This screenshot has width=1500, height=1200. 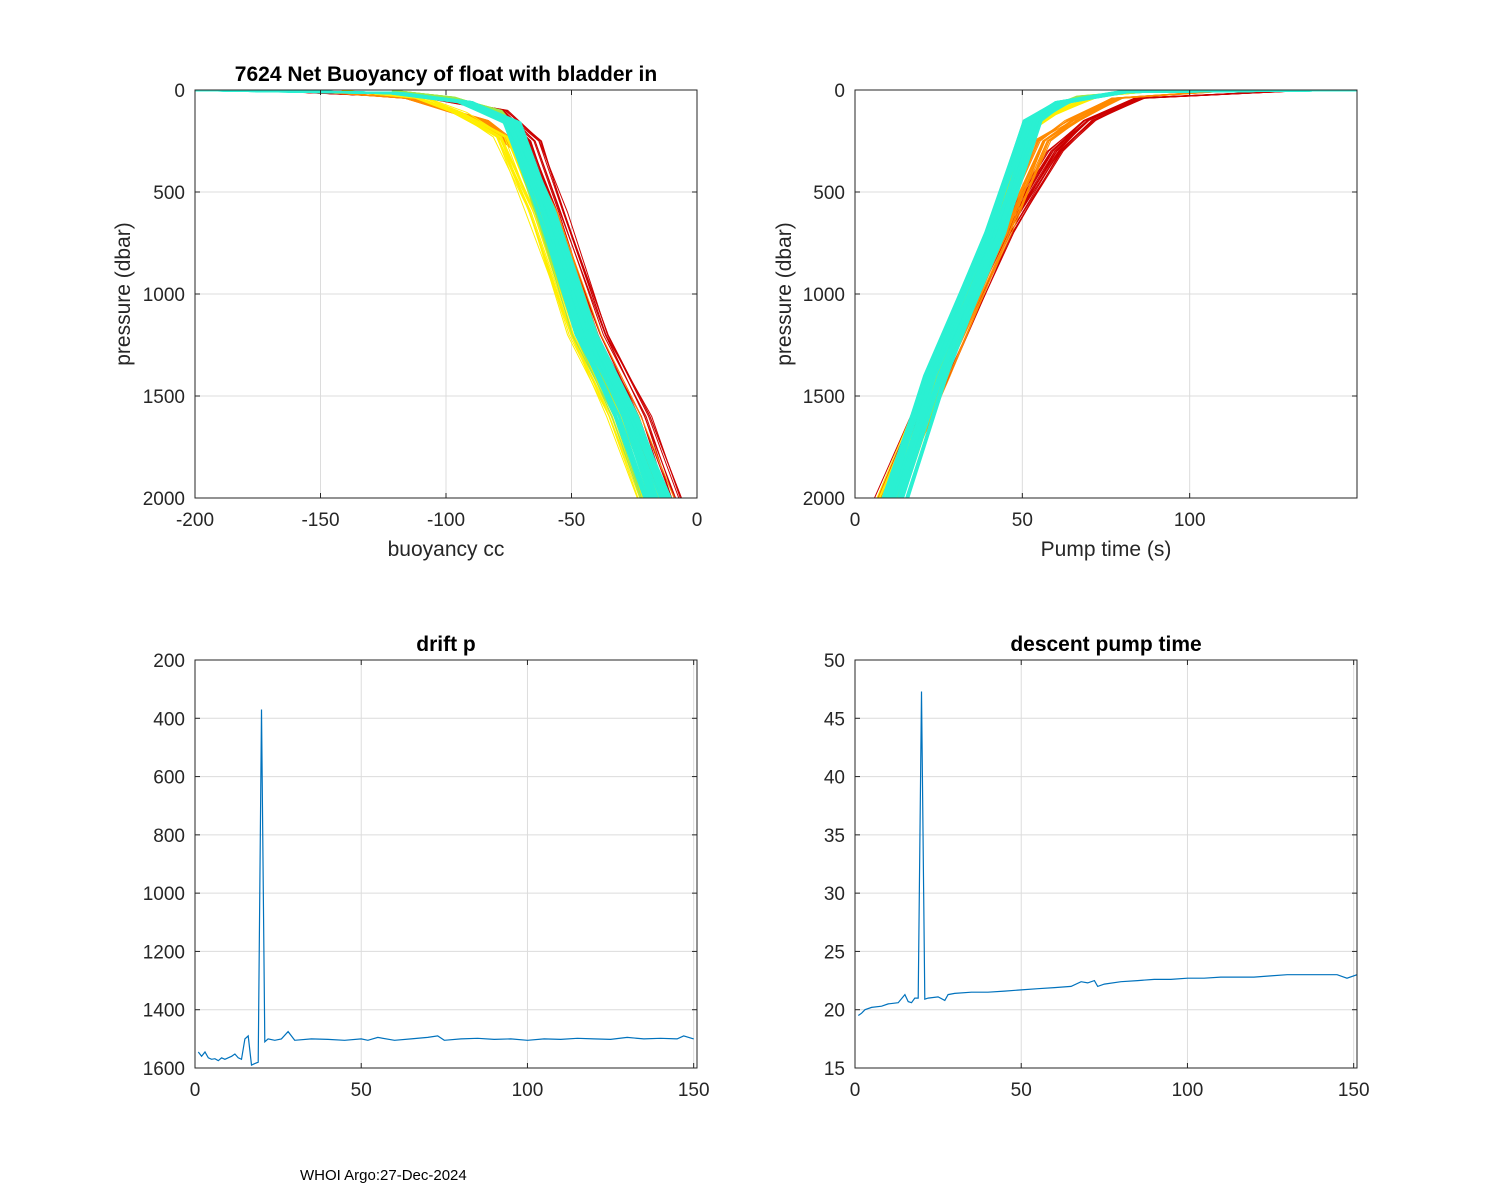 I want to click on x-tick-label: -50, so click(x=571, y=520).